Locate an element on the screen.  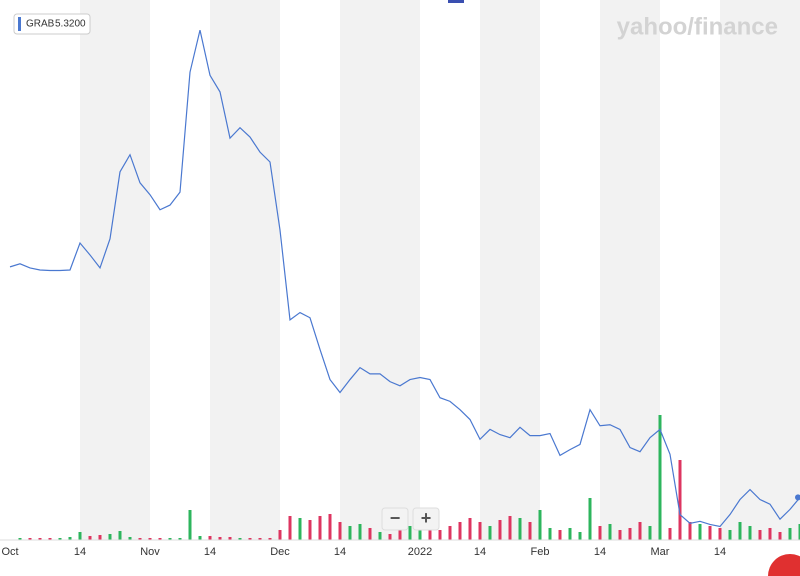
zoom-in: + is located at coordinates (426, 519).